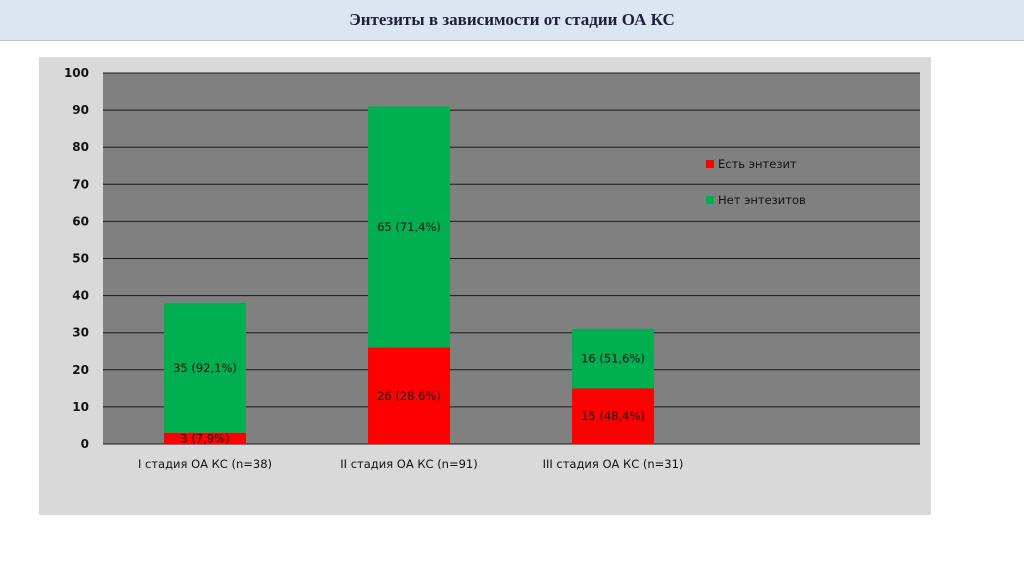  What do you see at coordinates (80, 147) in the screenshot?
I see `y-tick-label: 80` at bounding box center [80, 147].